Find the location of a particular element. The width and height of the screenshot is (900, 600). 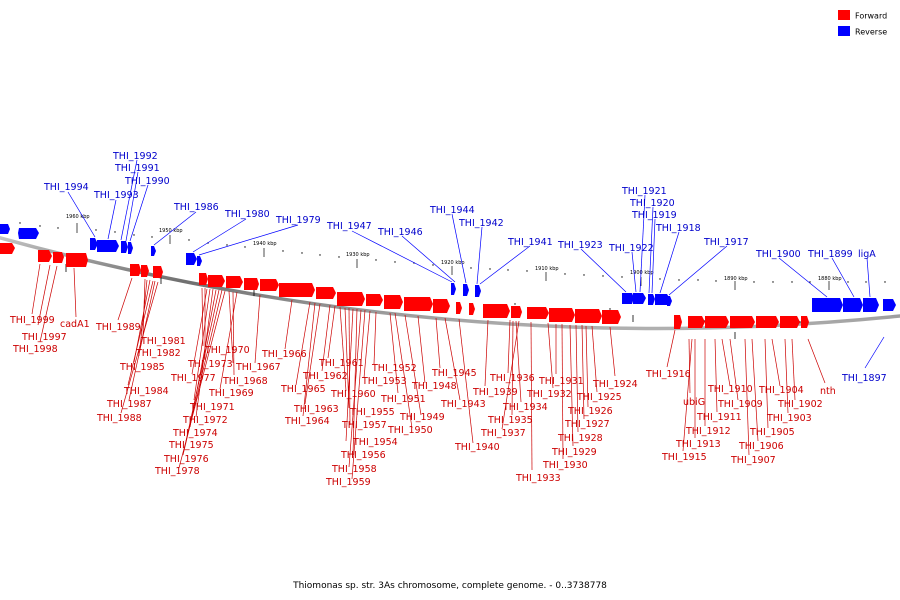

gene-label-thi1982: THI_1982 is located at coordinates (158, 353).